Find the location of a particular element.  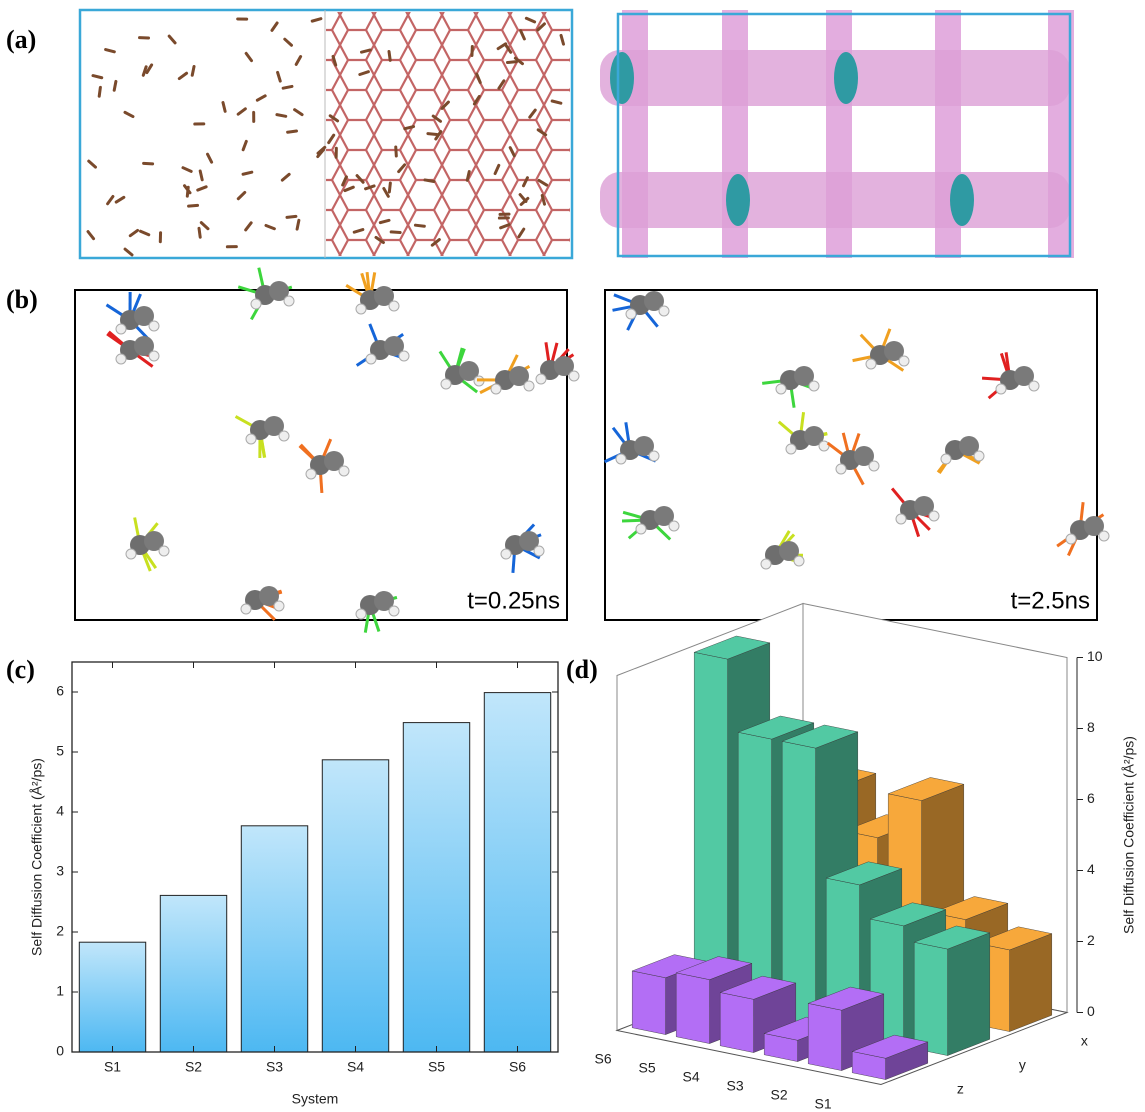

category-label: S4 is located at coordinates (691, 1077).